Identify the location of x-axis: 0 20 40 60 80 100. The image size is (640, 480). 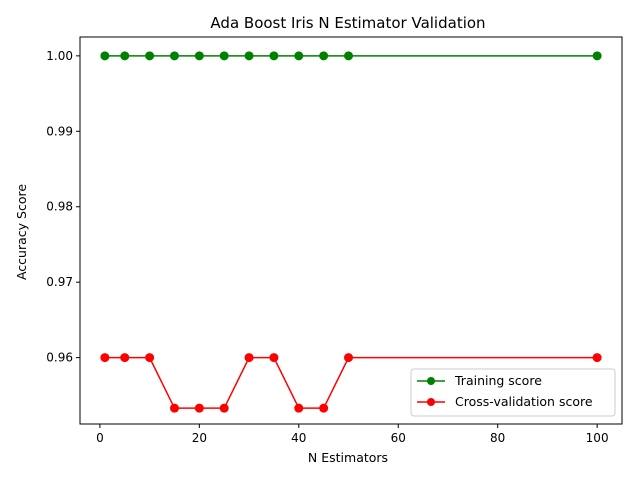
(352, 434).